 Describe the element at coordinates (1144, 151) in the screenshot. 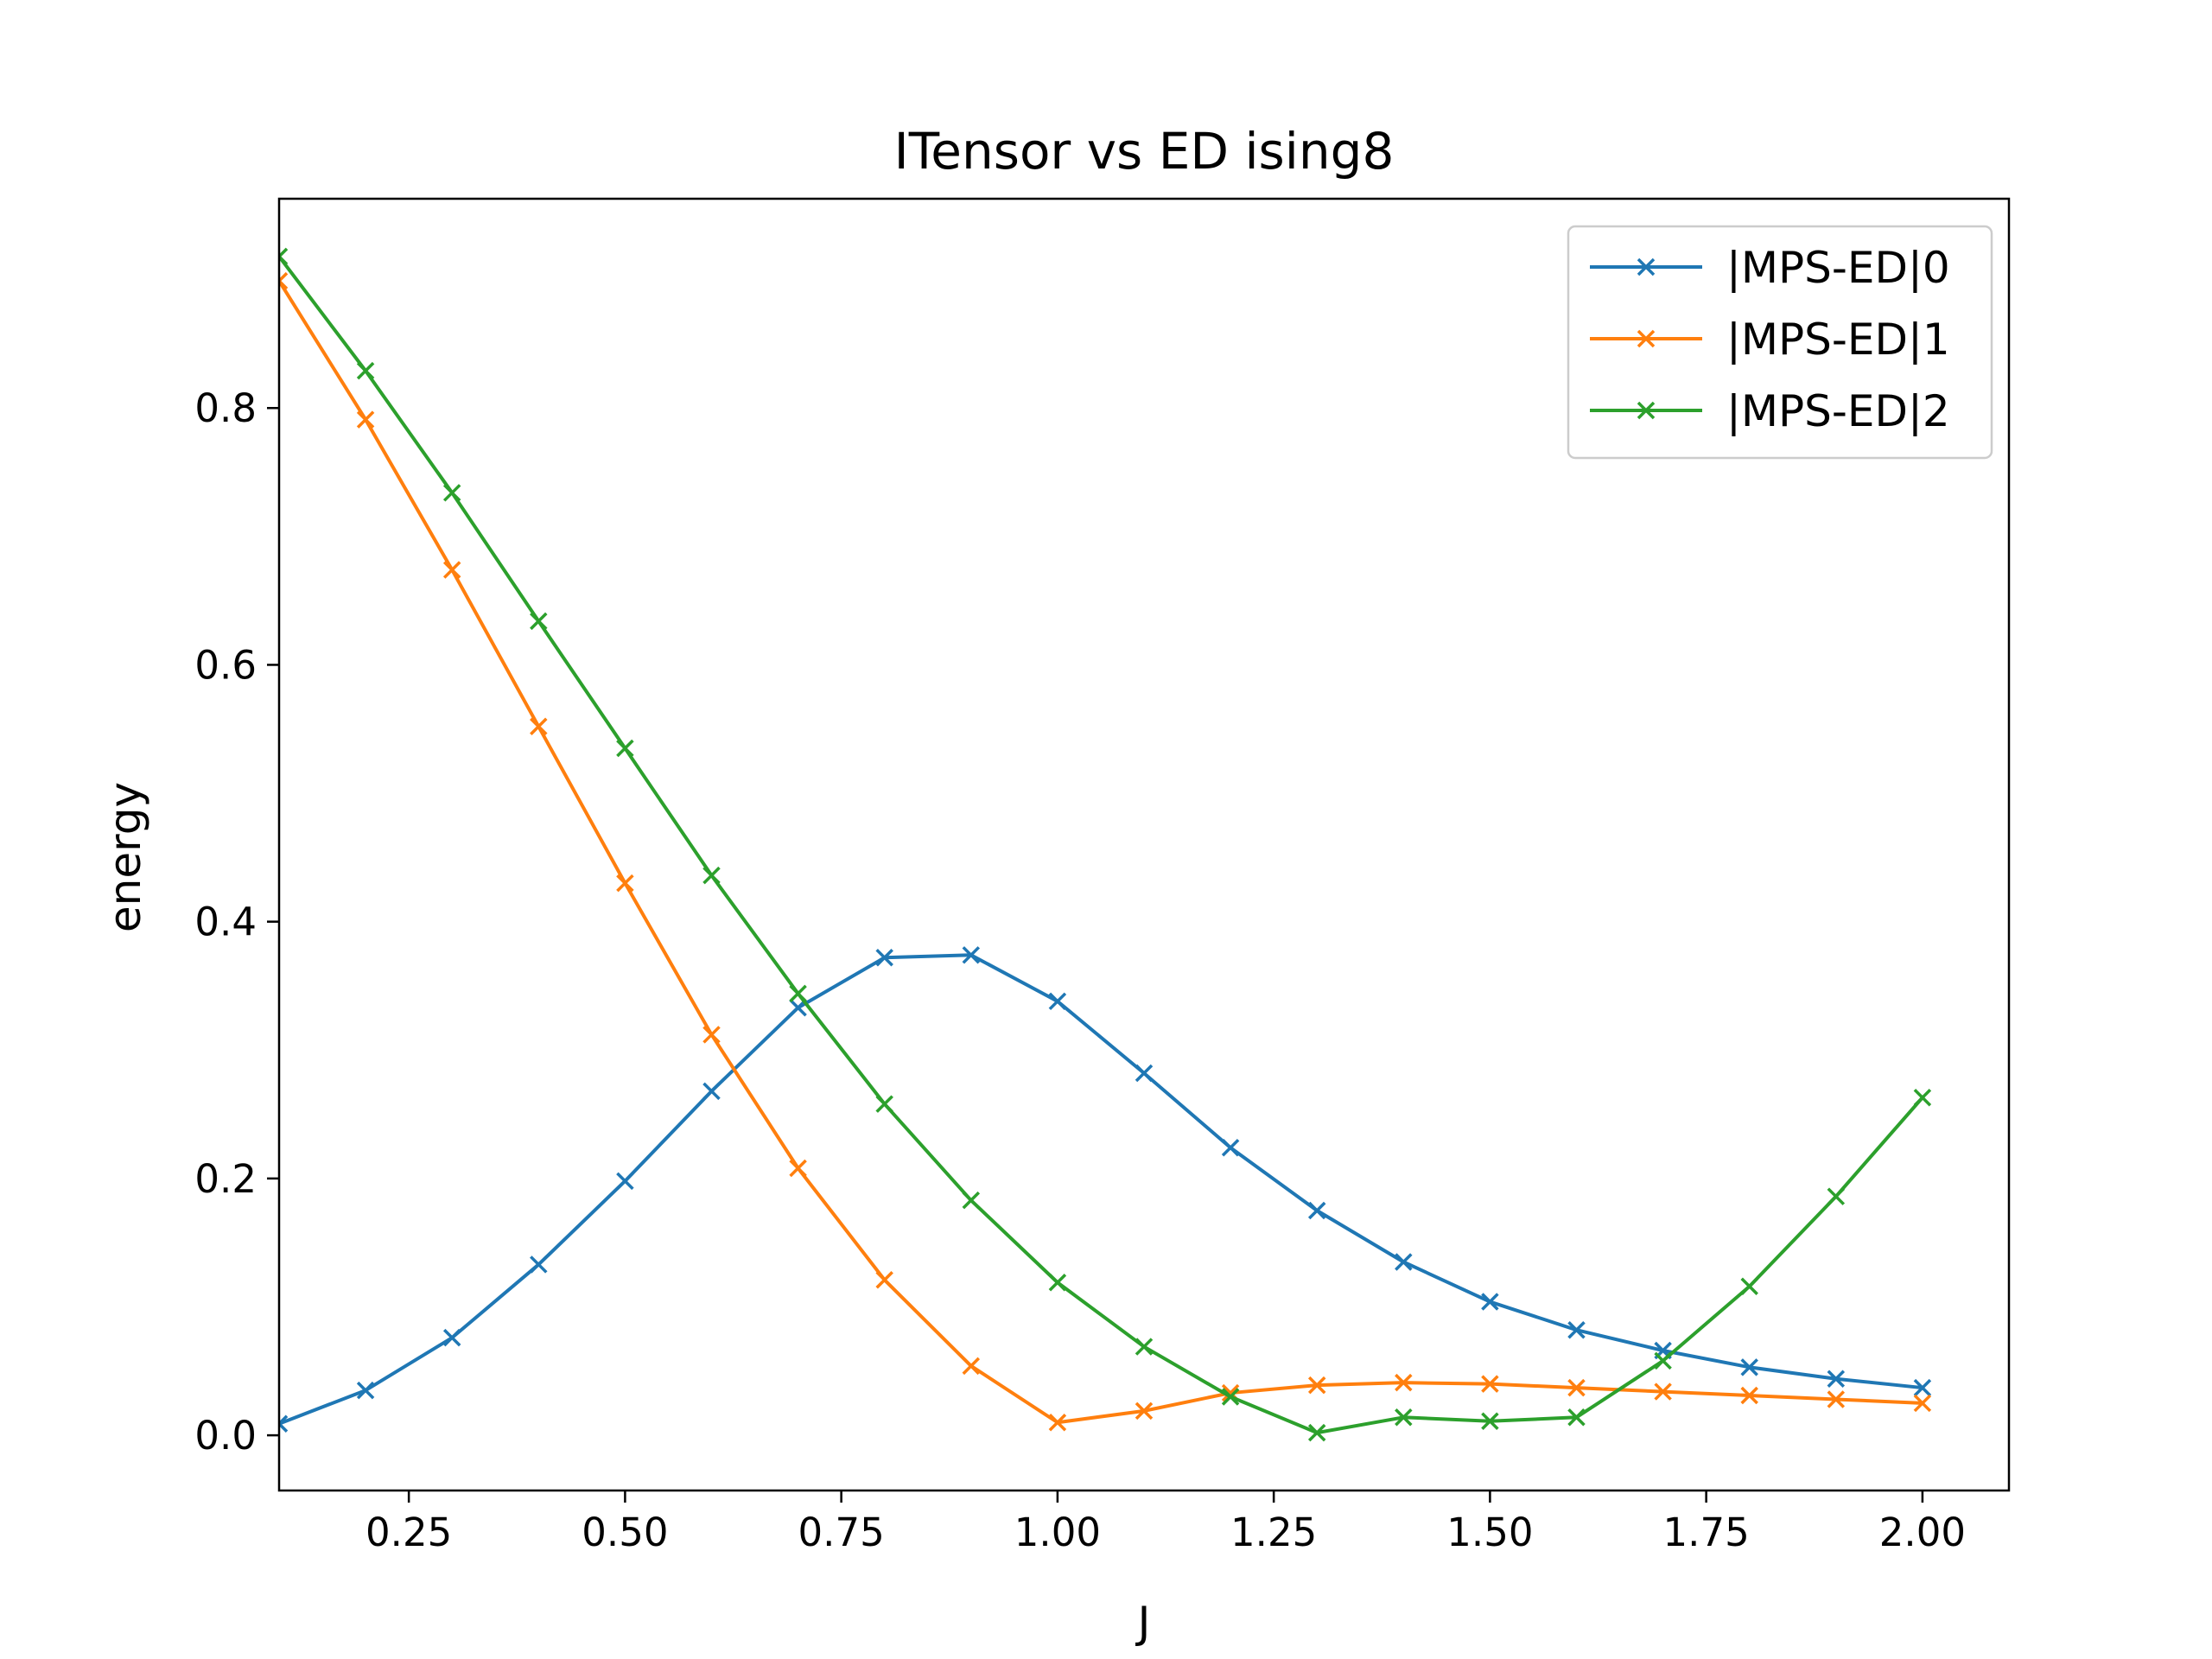

I see `chart-title: ITensor vs ED ising8` at that location.